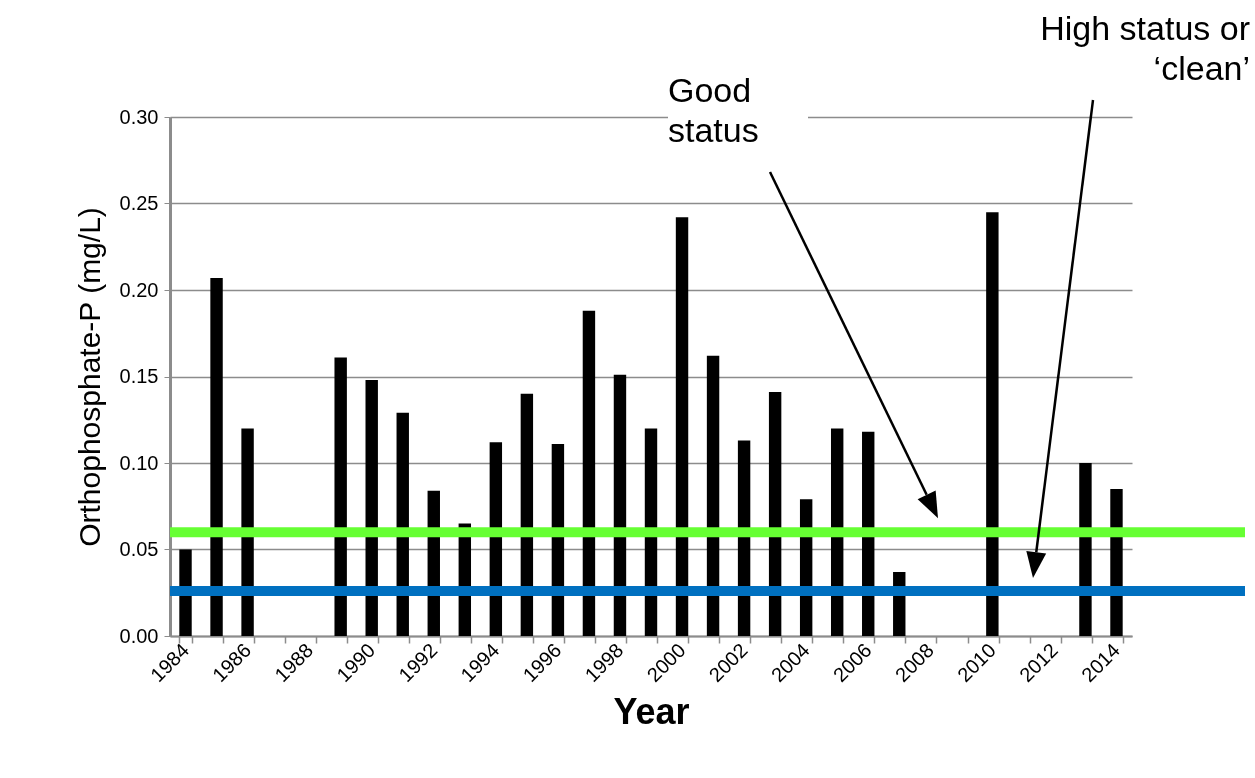 Image resolution: width=1255 pixels, height=778 pixels. What do you see at coordinates (139, 549) in the screenshot?
I see `y-tick-label: 0.05` at bounding box center [139, 549].